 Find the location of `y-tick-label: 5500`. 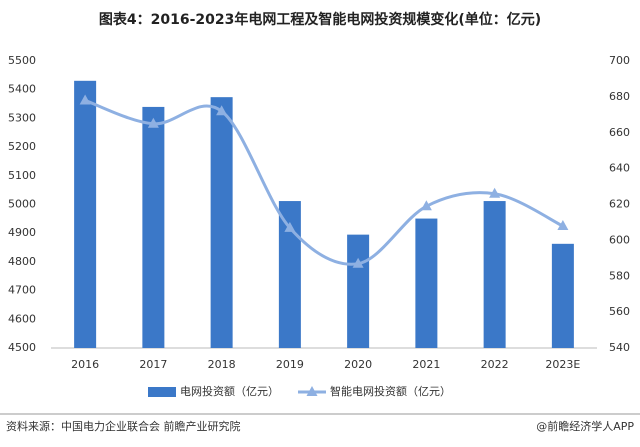

y-tick-label: 5500 is located at coordinates (22, 60).